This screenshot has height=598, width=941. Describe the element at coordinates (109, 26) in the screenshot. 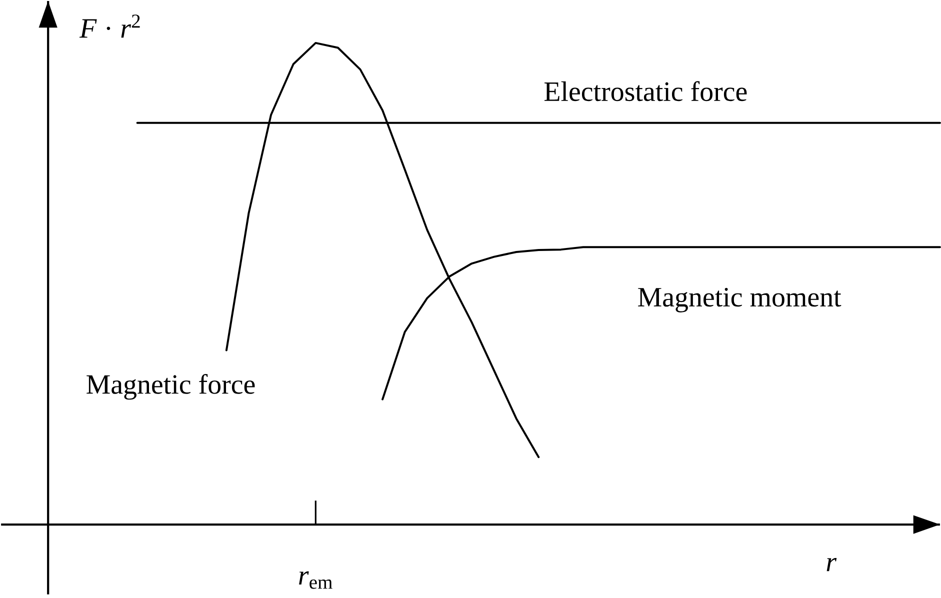

I see `y-axis-title: F · r$^{2}$` at that location.